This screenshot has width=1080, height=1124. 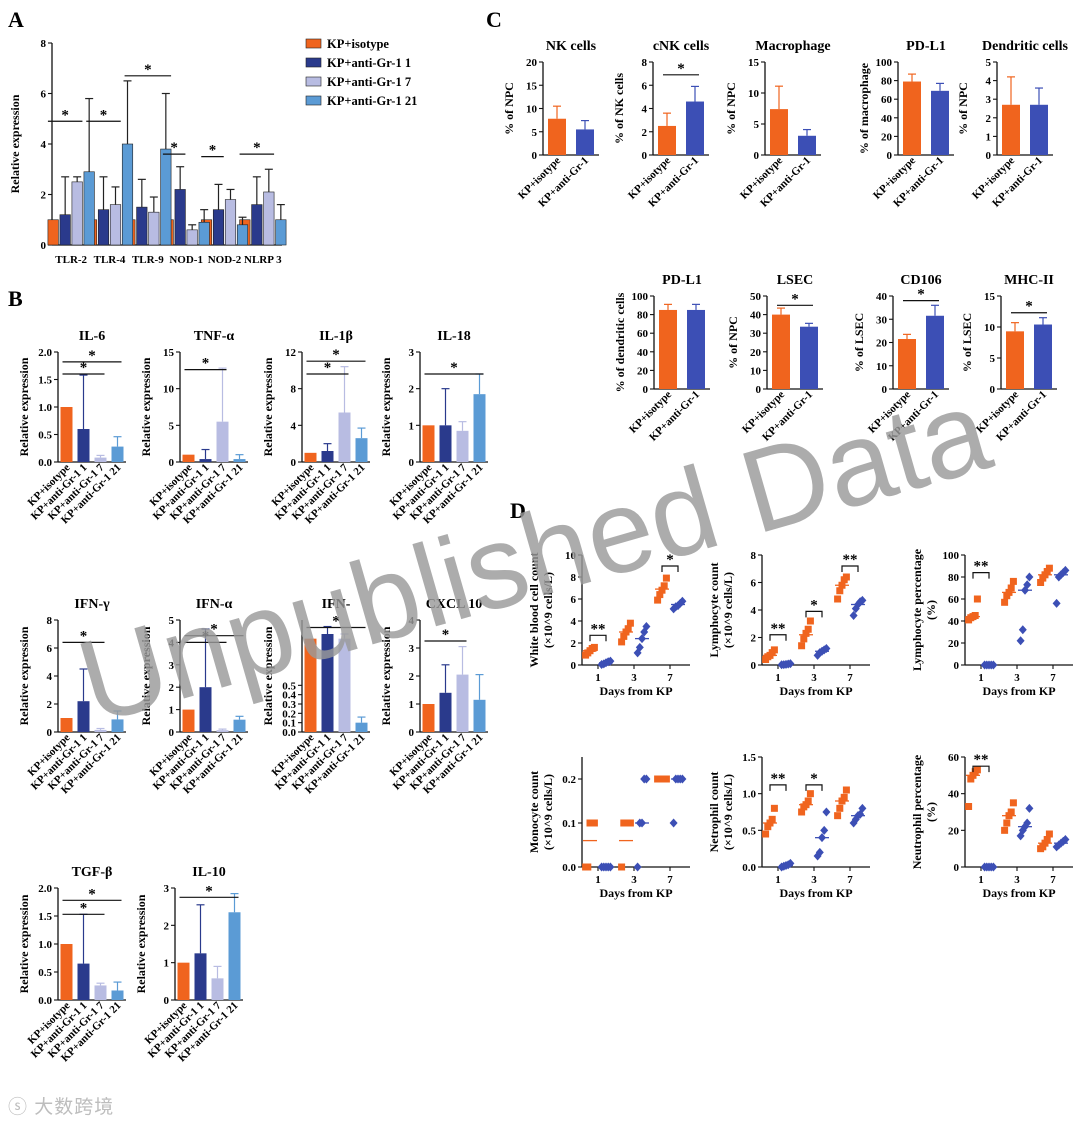 What do you see at coordinates (682, 280) in the screenshot?
I see `chart-title: PD-L1` at bounding box center [682, 280].